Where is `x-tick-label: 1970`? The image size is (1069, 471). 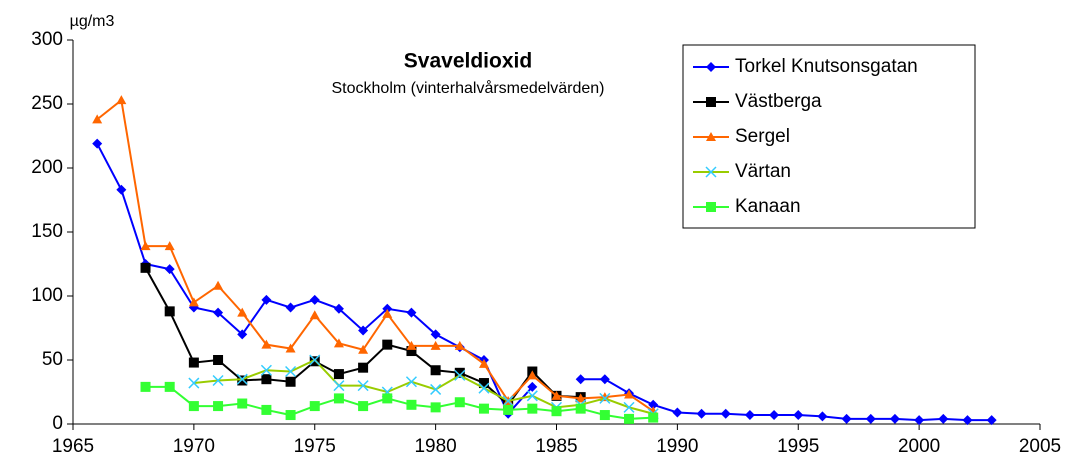 x-tick-label: 1970 is located at coordinates (194, 446).